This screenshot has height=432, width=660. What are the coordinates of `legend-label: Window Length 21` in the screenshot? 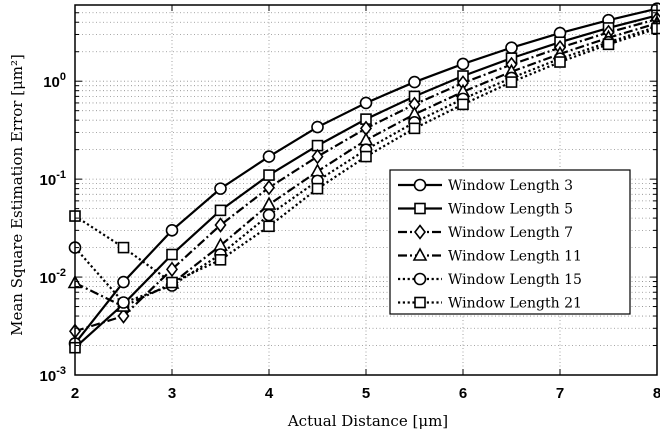 It's located at (515, 304).